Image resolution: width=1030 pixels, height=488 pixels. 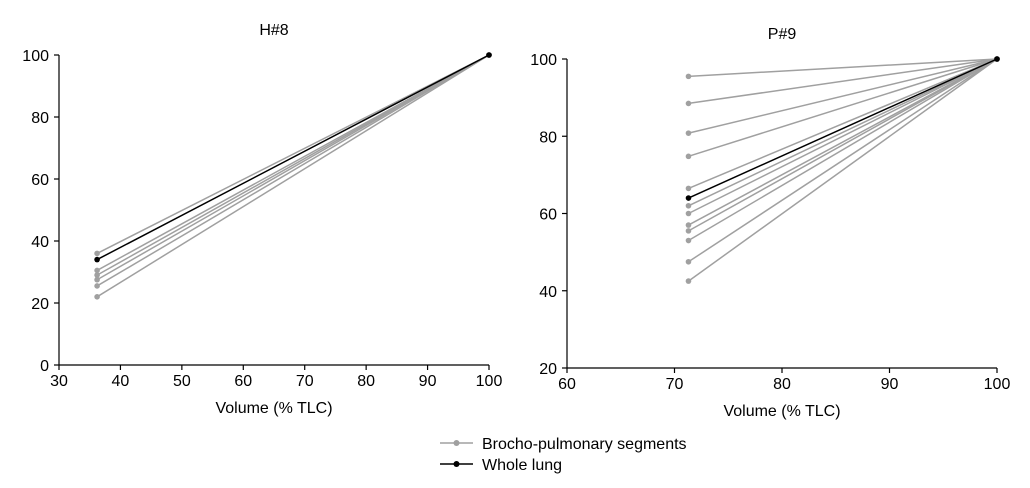 I want to click on legend-item: Whole lung, so click(x=501, y=465).